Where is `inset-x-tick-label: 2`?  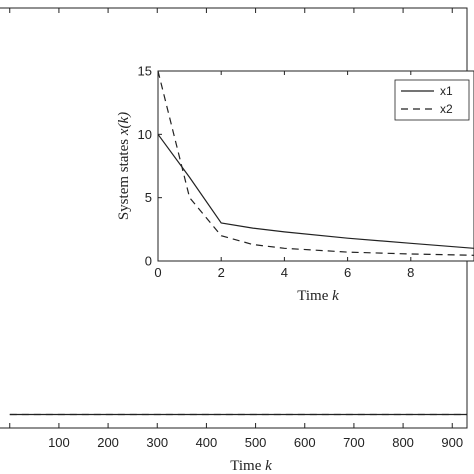
inset-x-tick-label: 2 is located at coordinates (221, 272).